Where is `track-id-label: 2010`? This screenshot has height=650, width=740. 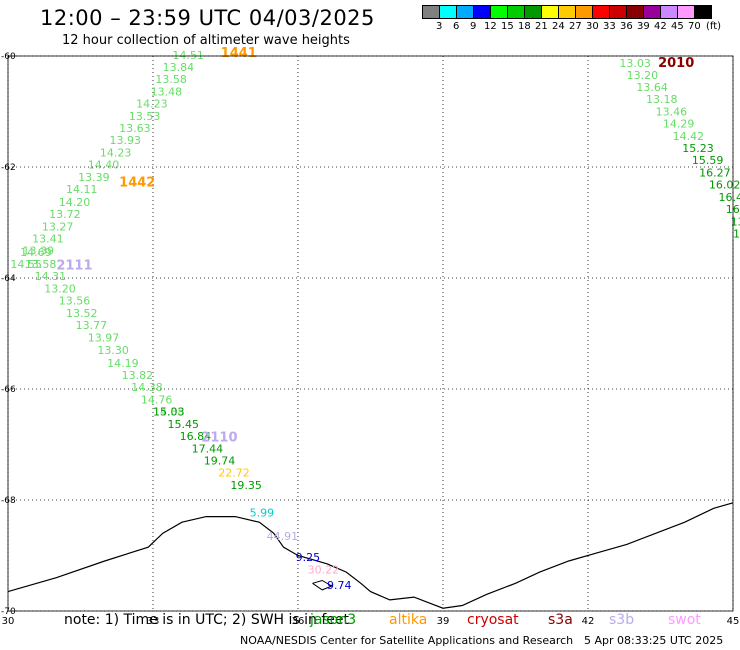 track-id-label: 2010 is located at coordinates (676, 63).